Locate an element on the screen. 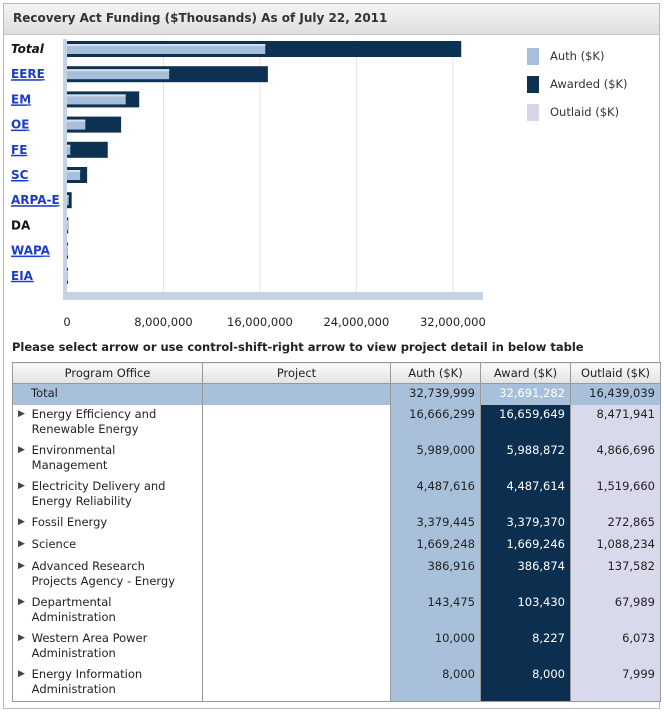 The width and height of the screenshot is (664, 713). program-office-cell: ▶ Energy Information Administration is located at coordinates (107, 683).